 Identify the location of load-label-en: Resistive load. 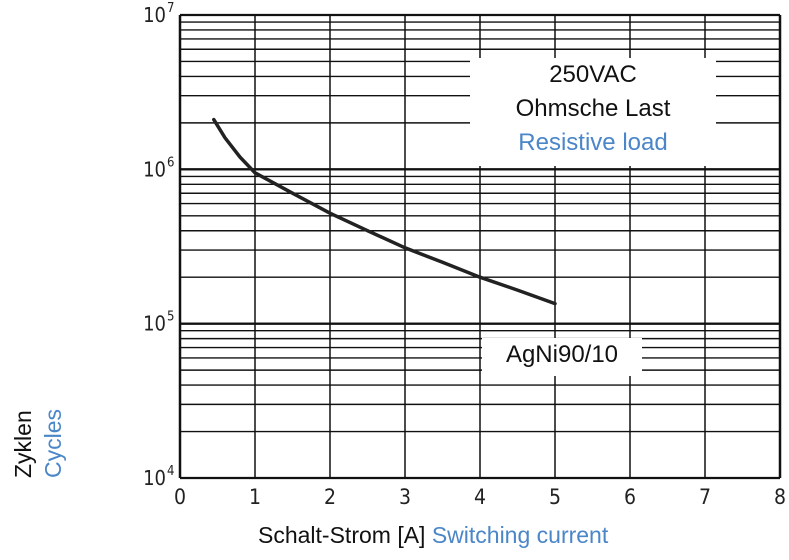
(593, 142).